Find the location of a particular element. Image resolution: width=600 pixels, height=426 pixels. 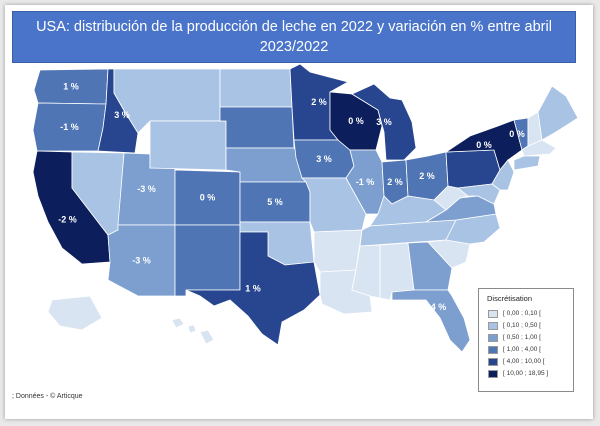

legend-item: [ 10,00 ; 18,95 ] is located at coordinates (518, 373).